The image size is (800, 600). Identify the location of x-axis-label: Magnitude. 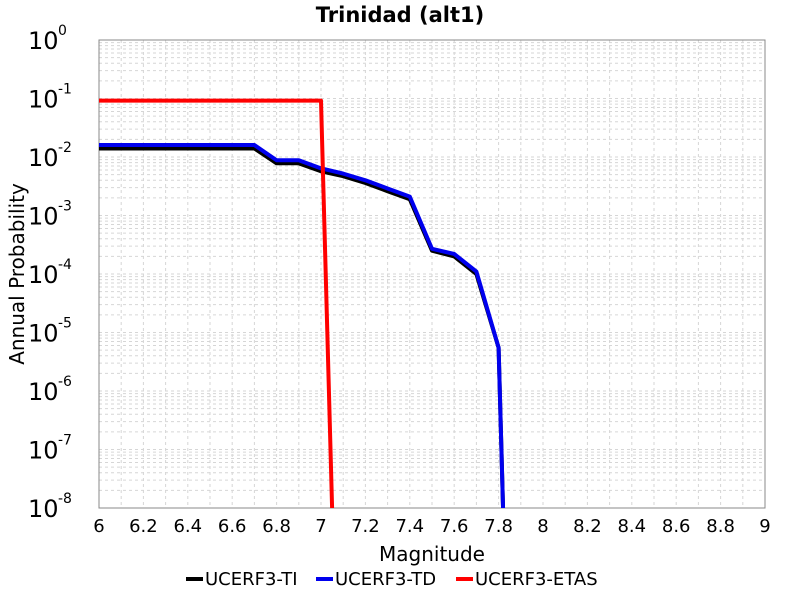
(432, 554).